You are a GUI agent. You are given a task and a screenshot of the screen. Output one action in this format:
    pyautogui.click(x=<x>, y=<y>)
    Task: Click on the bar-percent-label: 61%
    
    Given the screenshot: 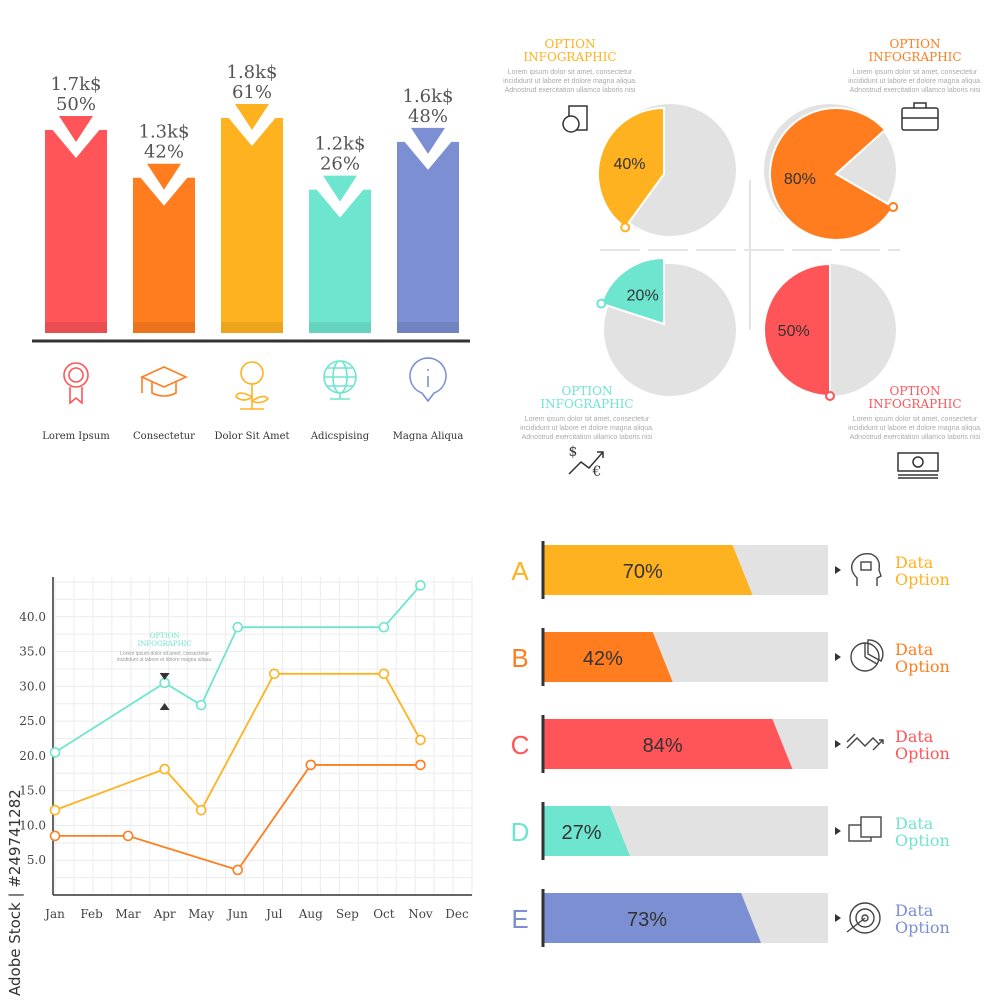 What is the action you would take?
    pyautogui.click(x=252, y=92)
    